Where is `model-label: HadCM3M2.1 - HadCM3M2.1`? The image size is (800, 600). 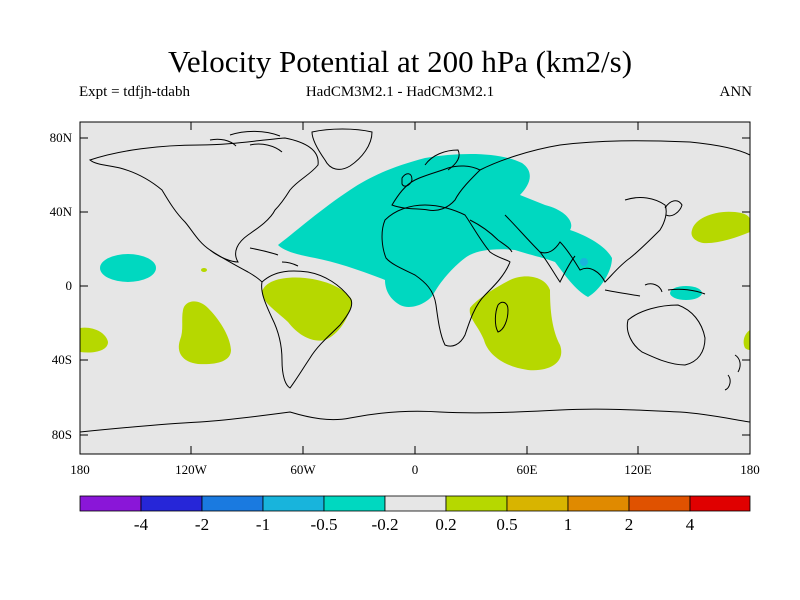 model-label: HadCM3M2.1 - HadCM3M2.1 is located at coordinates (400, 92).